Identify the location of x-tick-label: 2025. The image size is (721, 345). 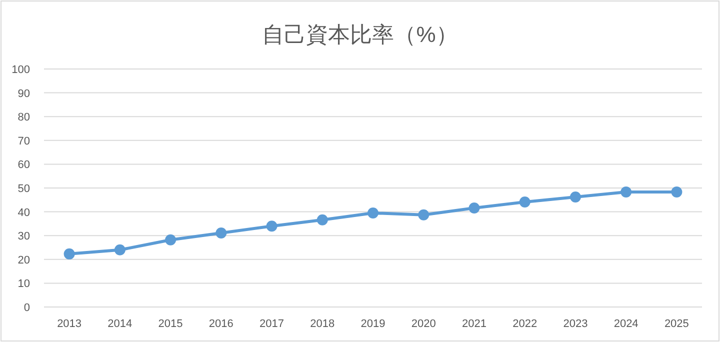
(676, 324).